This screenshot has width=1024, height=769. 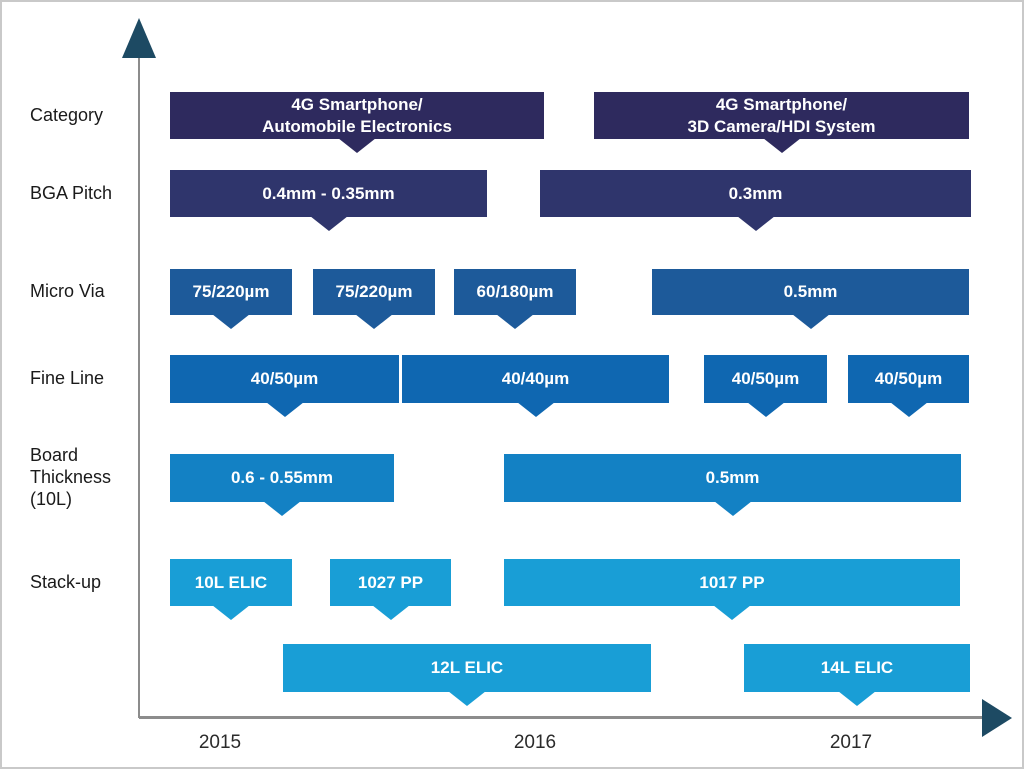 What do you see at coordinates (139, 38) in the screenshot?
I see `y-axis-arrow-icon` at bounding box center [139, 38].